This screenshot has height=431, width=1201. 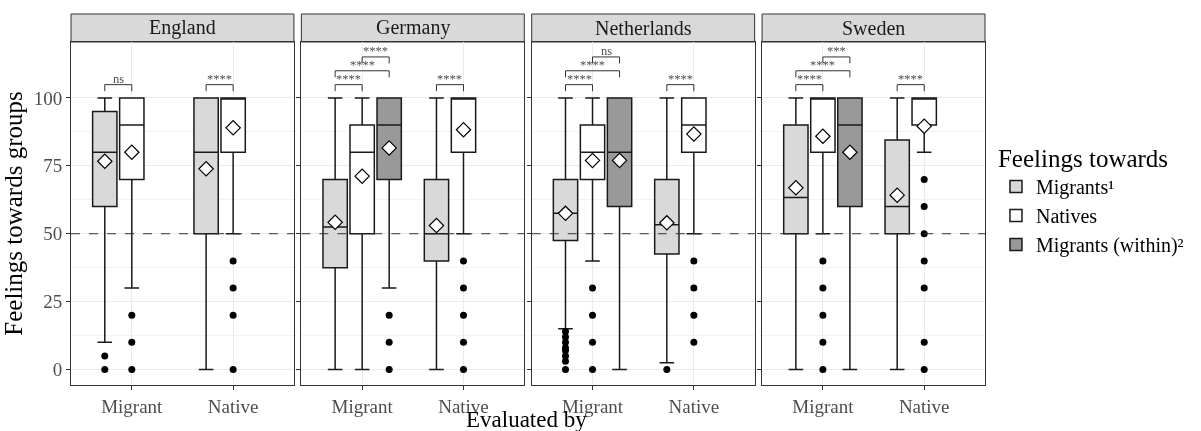 What do you see at coordinates (413, 27) in the screenshot?
I see `chart-title: Germany` at bounding box center [413, 27].